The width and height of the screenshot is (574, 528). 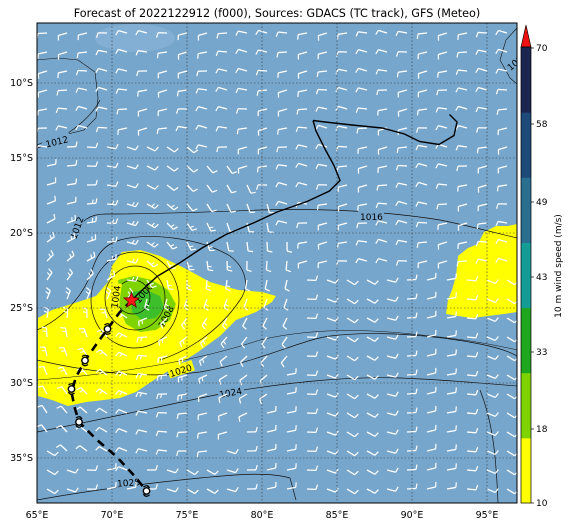 I want to click on isobar-label: 1004, so click(x=116, y=297).